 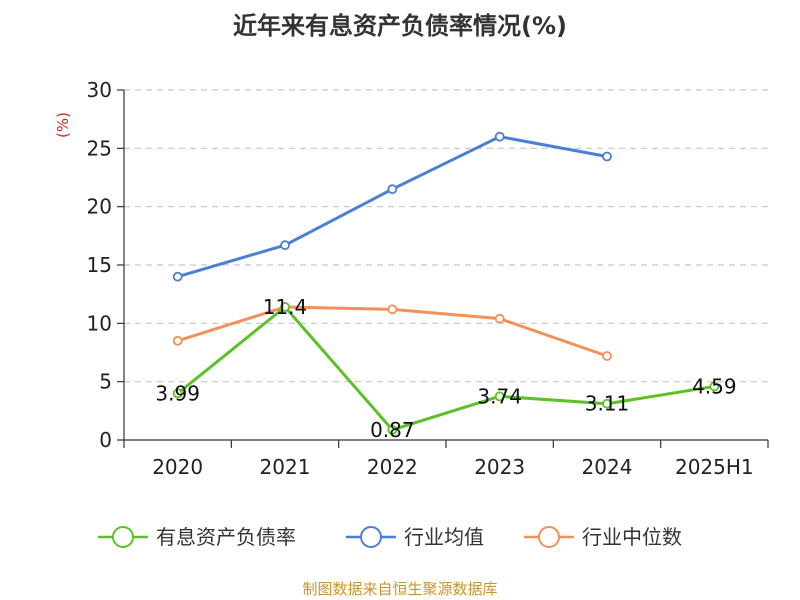 I want to click on point-interest-bearing-ratio-2020, so click(x=177, y=393).